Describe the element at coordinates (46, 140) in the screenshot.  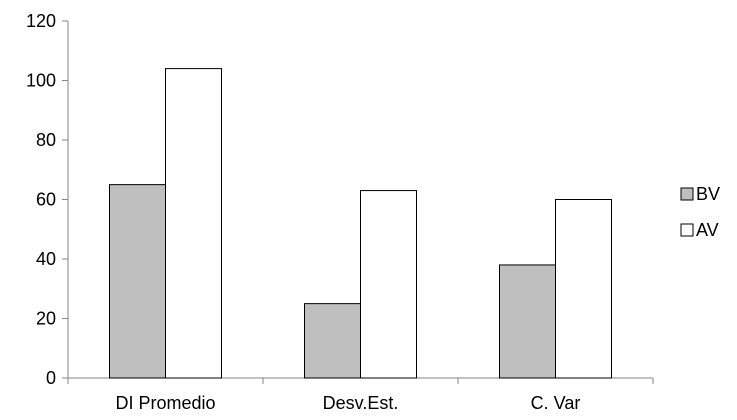
I see `y-tick-label: 80` at that location.